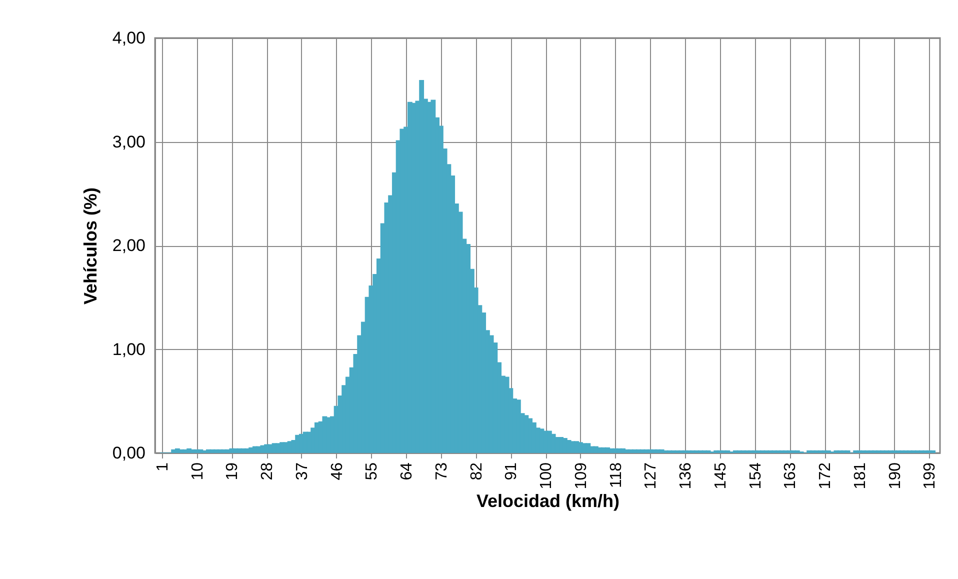  What do you see at coordinates (755, 476) in the screenshot?
I see `x-tick-label: 154` at bounding box center [755, 476].